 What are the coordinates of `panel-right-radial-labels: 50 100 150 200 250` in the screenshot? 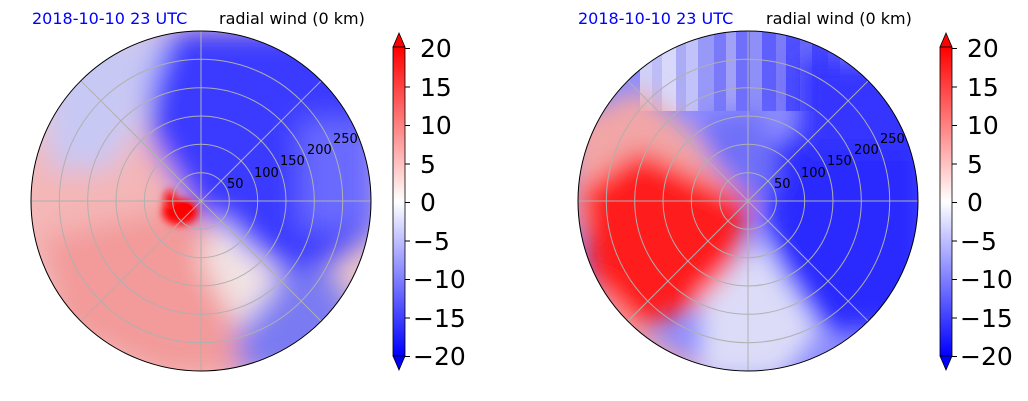 It's located at (839, 162).